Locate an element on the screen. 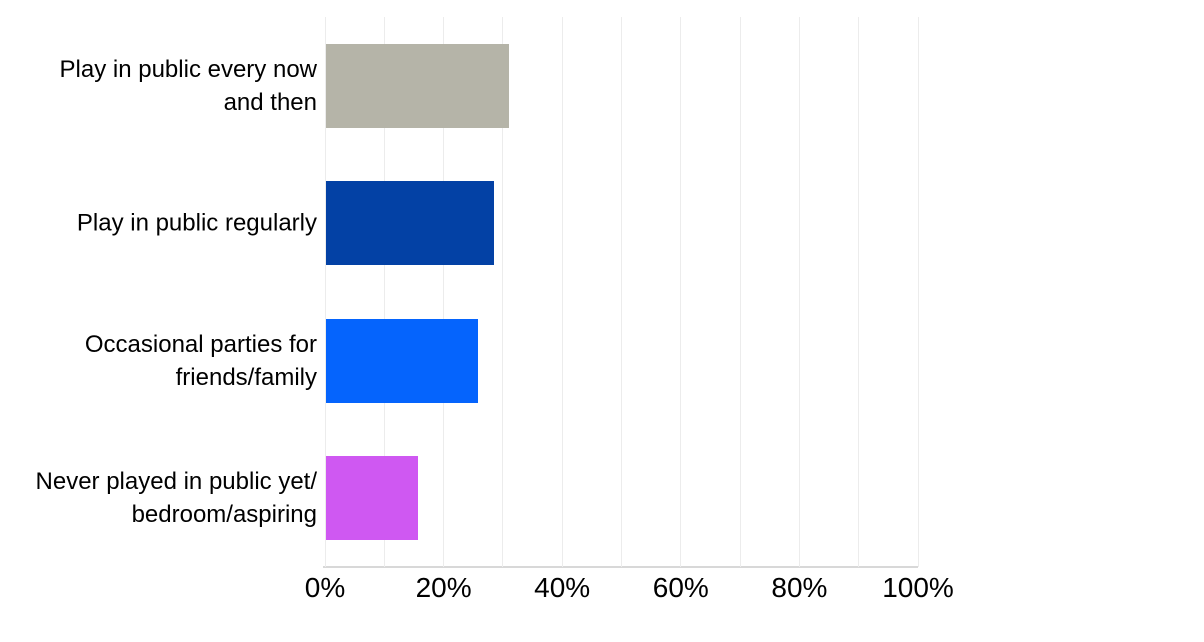  x-tick-label: 20% is located at coordinates (443, 587).